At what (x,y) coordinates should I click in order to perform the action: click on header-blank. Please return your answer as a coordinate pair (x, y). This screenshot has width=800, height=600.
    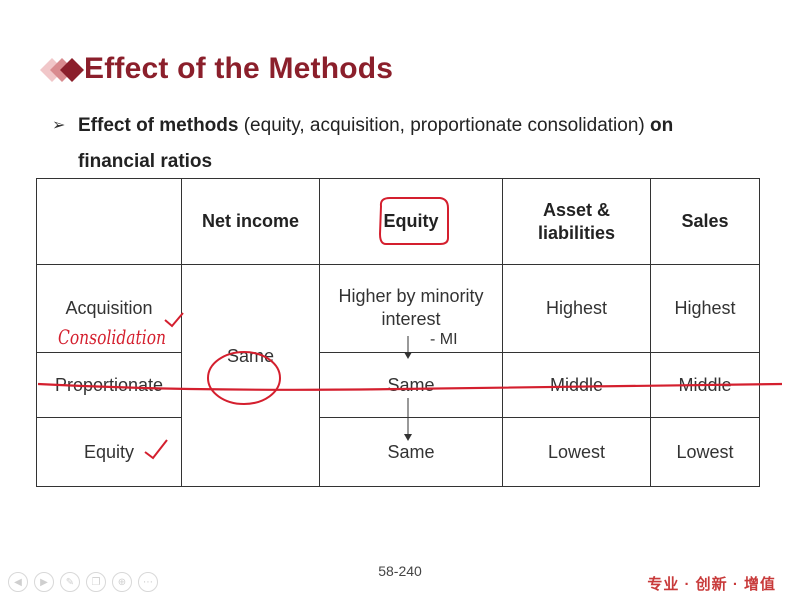
    Looking at the image, I should click on (109, 221).